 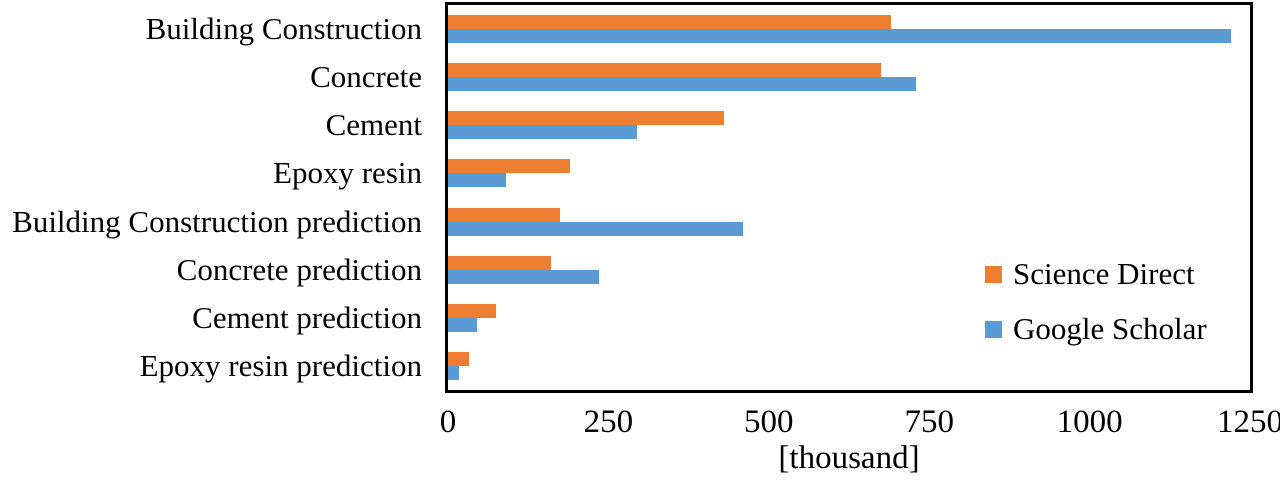 I want to click on x-tick-label: 1250, so click(x=1248, y=422).